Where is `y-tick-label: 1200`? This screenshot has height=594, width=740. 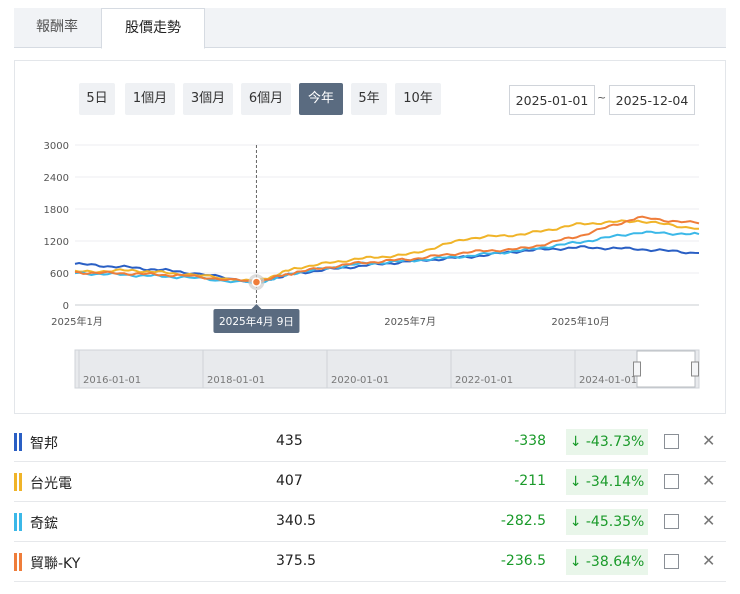 y-tick-label: 1200 is located at coordinates (56, 242).